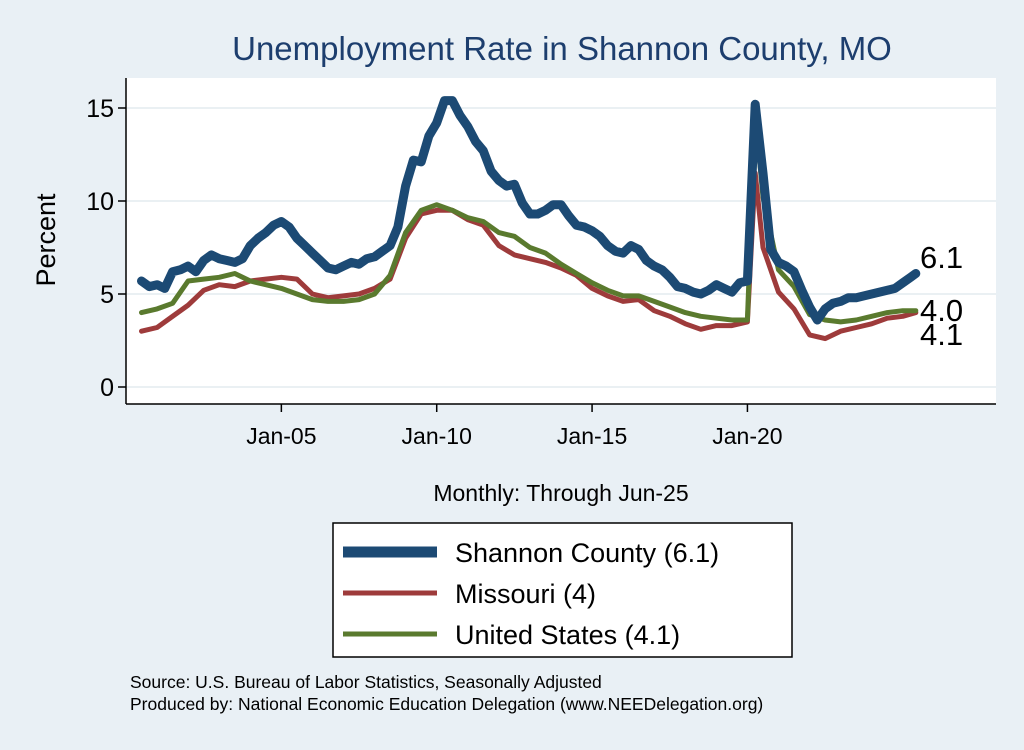 This screenshot has height=750, width=1024. I want to click on x-tick-label-jan-20: Jan-20, so click(747, 436).